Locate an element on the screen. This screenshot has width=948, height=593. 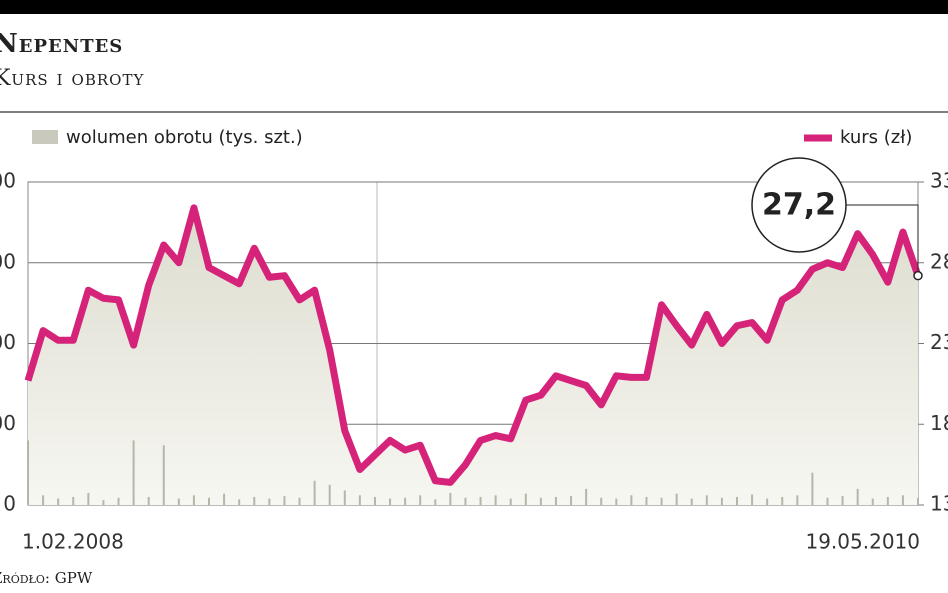
chart-subtitle: Kurs i obroty is located at coordinates (72, 78).